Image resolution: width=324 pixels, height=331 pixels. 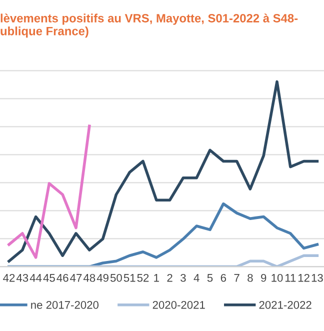 What do you see at coordinates (36, 278) in the screenshot?
I see `x-tick-label: 44` at bounding box center [36, 278].